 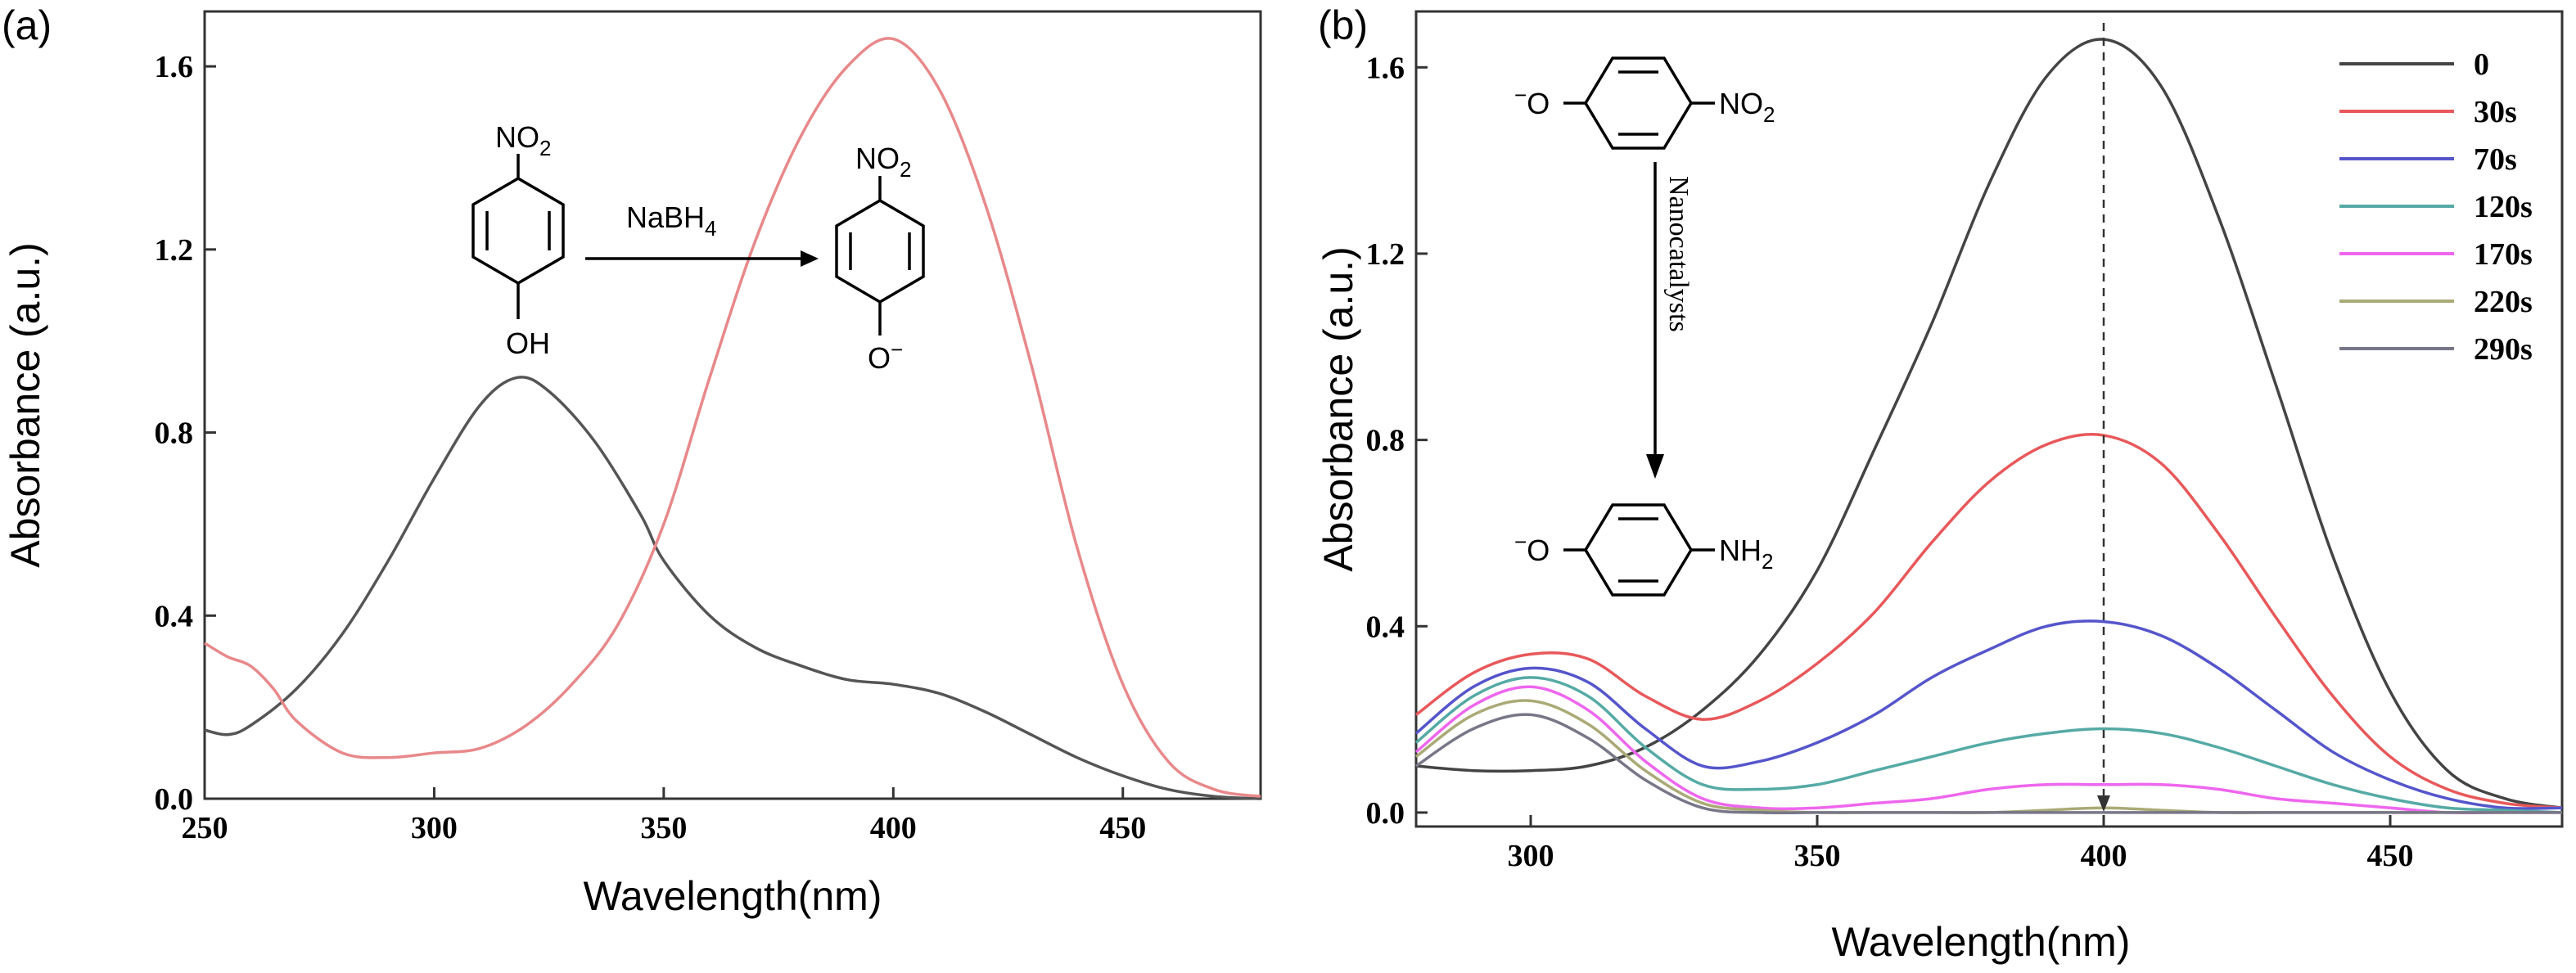 I want to click on product-top-group: NO2, so click(x=883, y=162).